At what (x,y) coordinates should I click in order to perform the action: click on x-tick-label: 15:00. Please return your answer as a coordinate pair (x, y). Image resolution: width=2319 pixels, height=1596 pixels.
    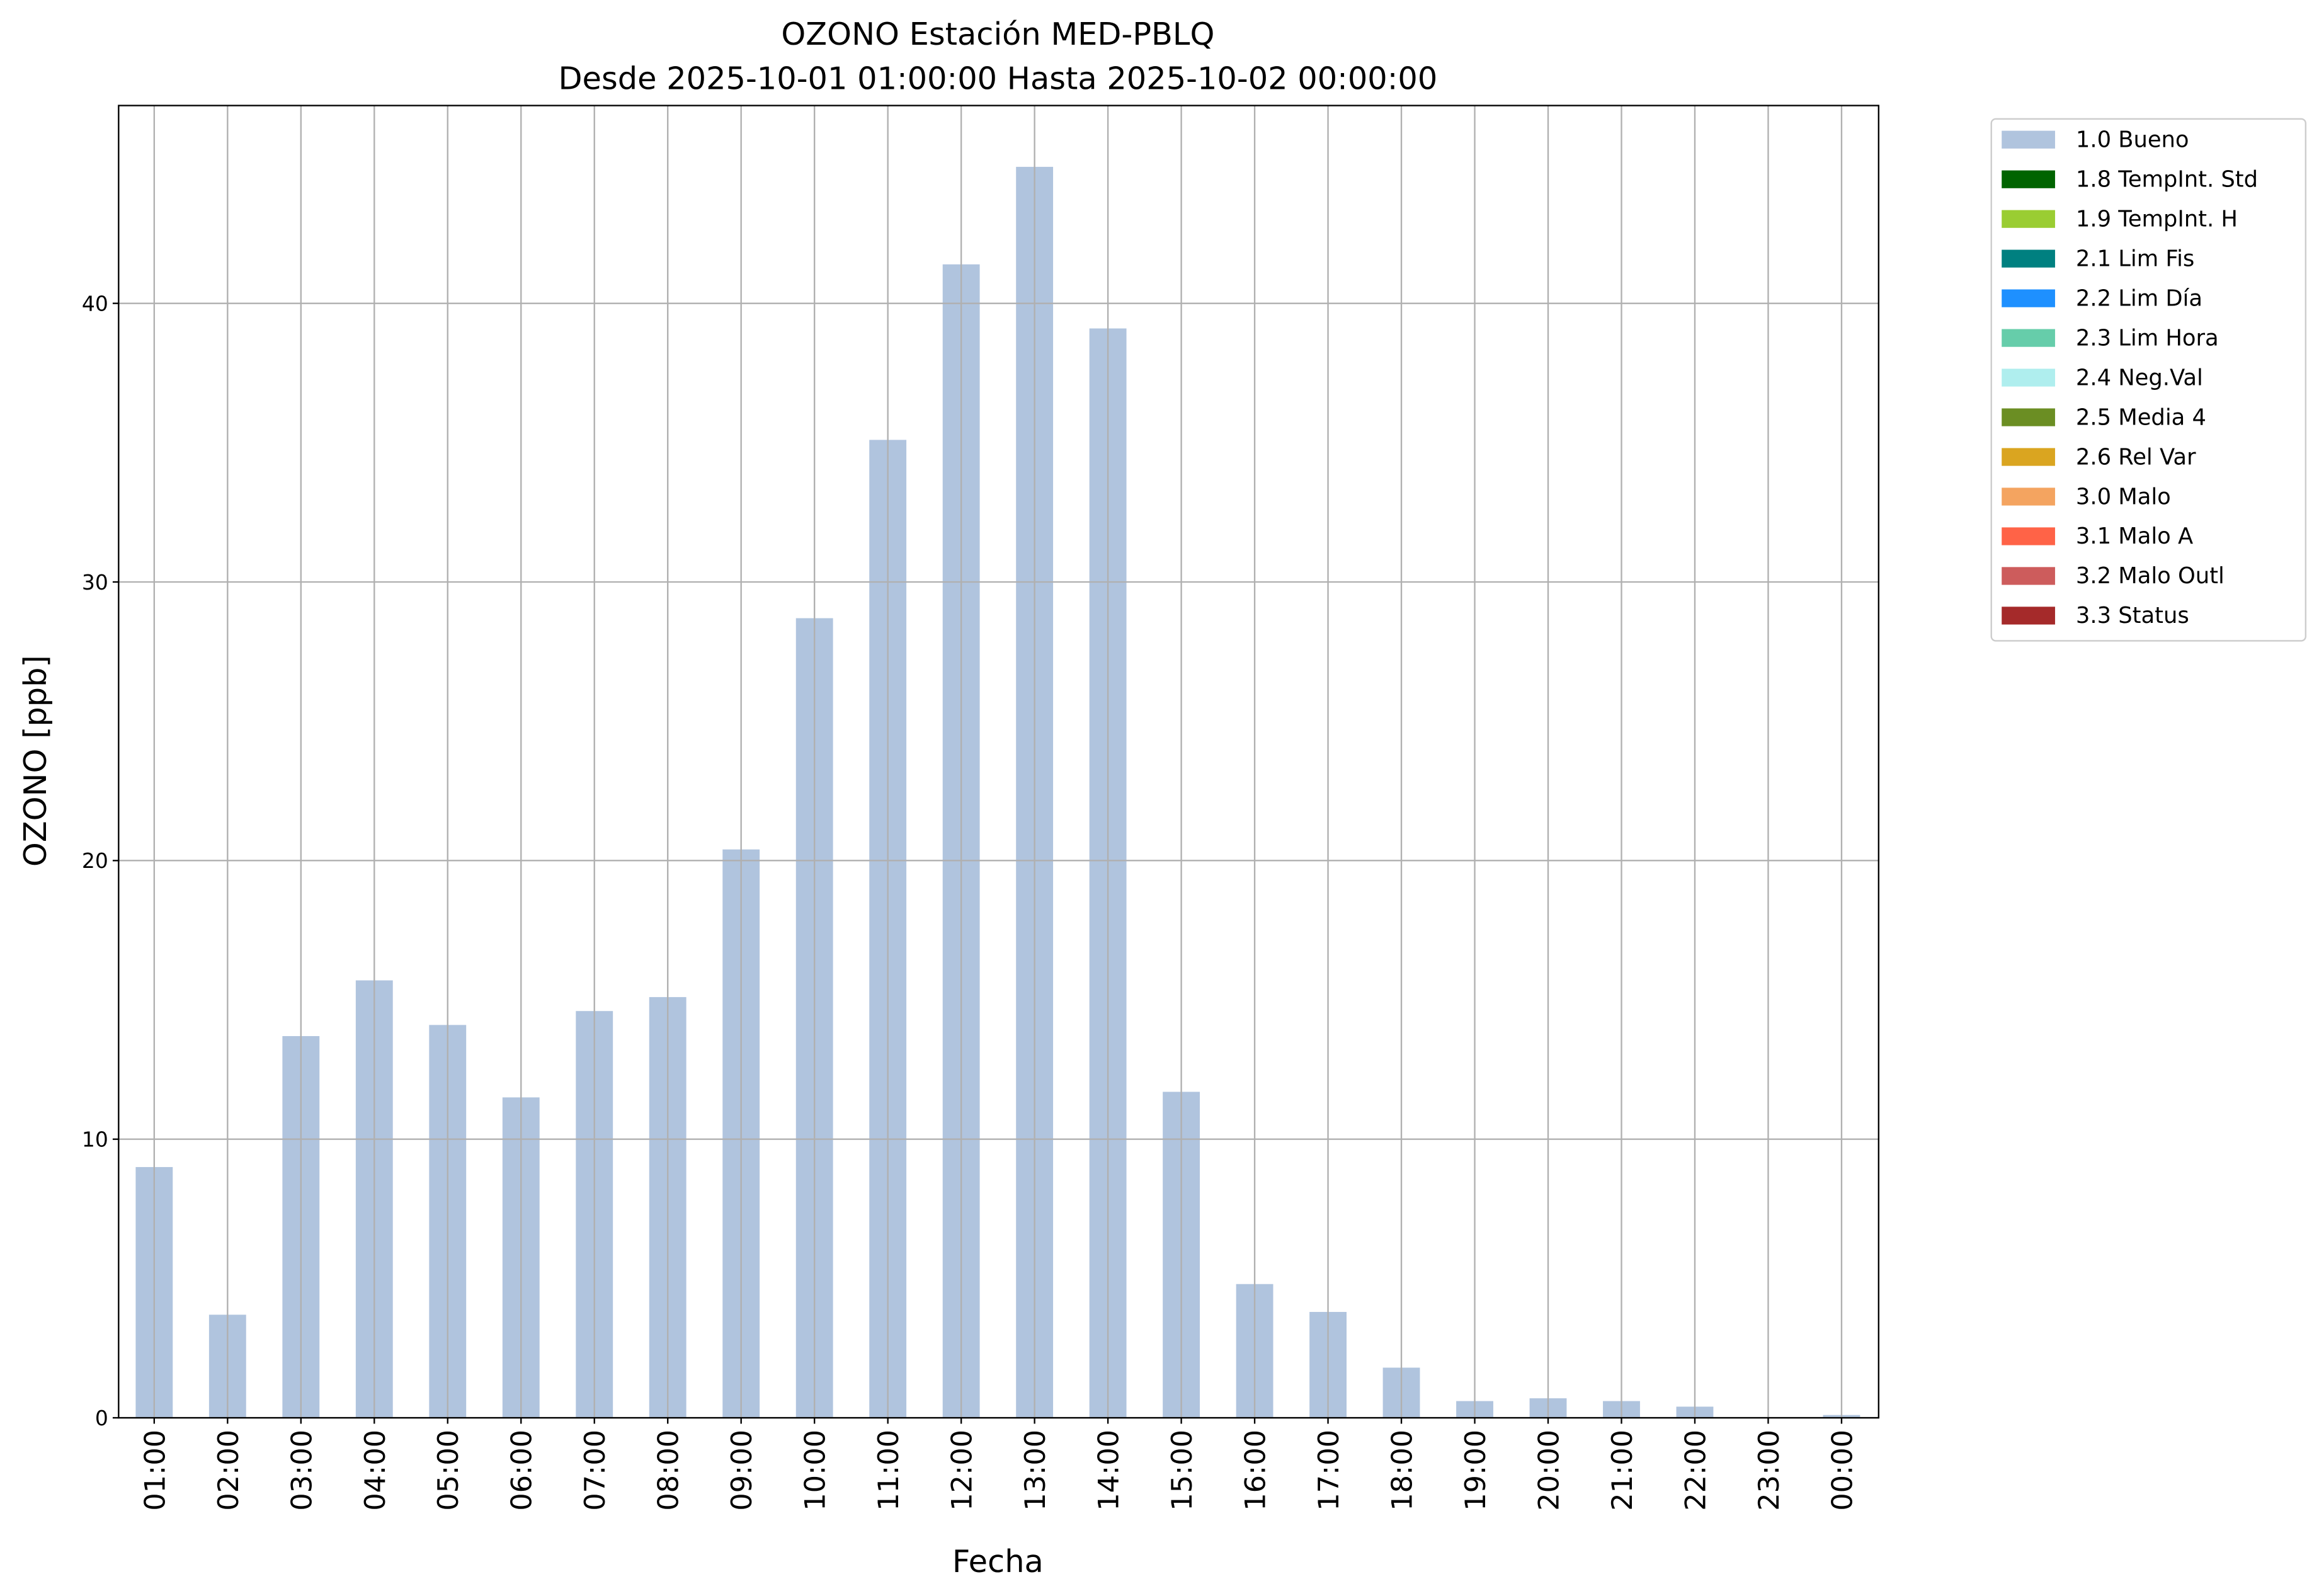
    Looking at the image, I should click on (1182, 1470).